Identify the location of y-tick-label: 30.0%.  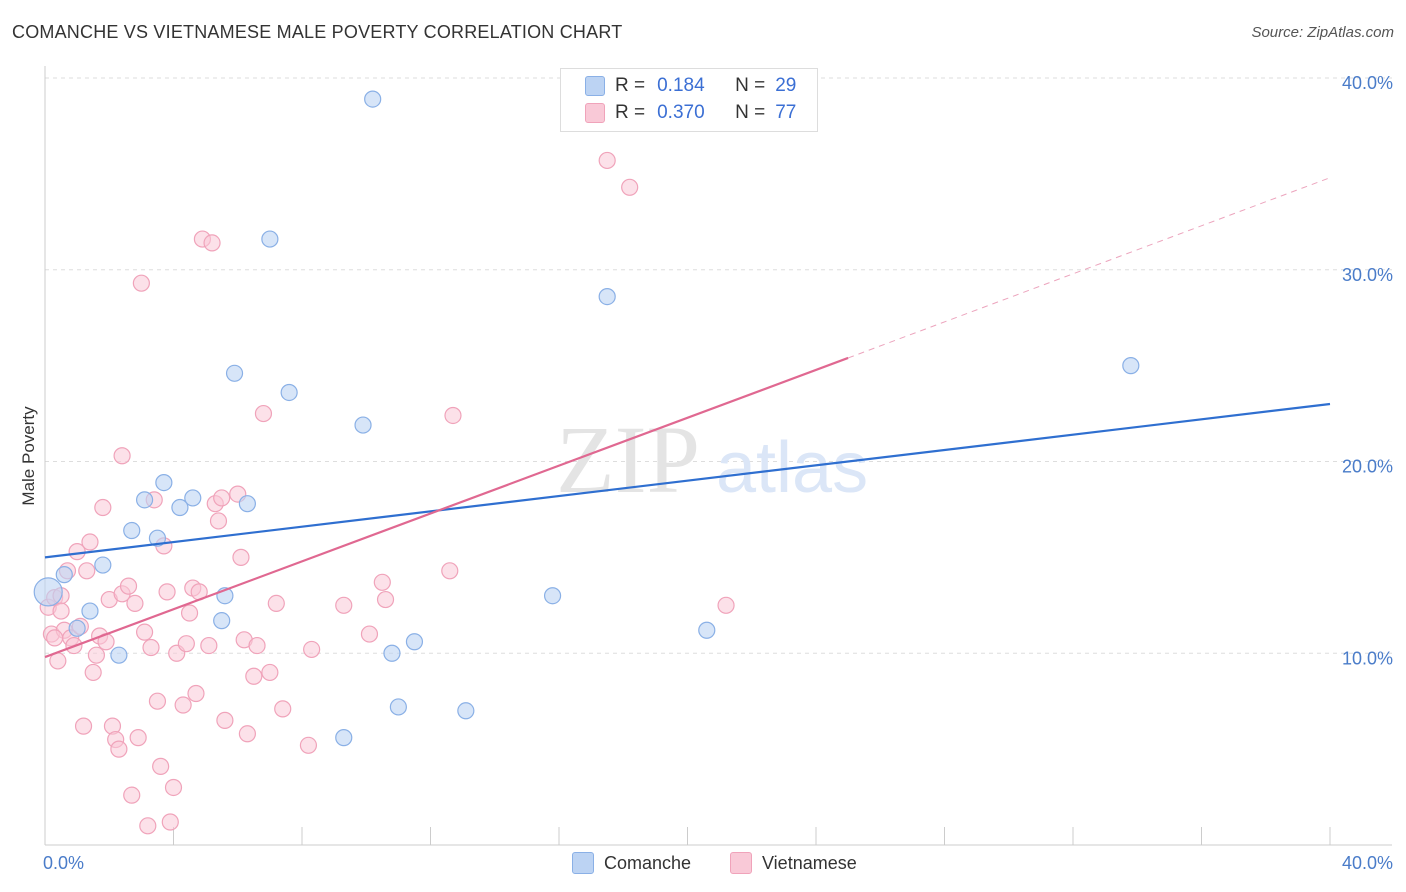
(1367, 275).